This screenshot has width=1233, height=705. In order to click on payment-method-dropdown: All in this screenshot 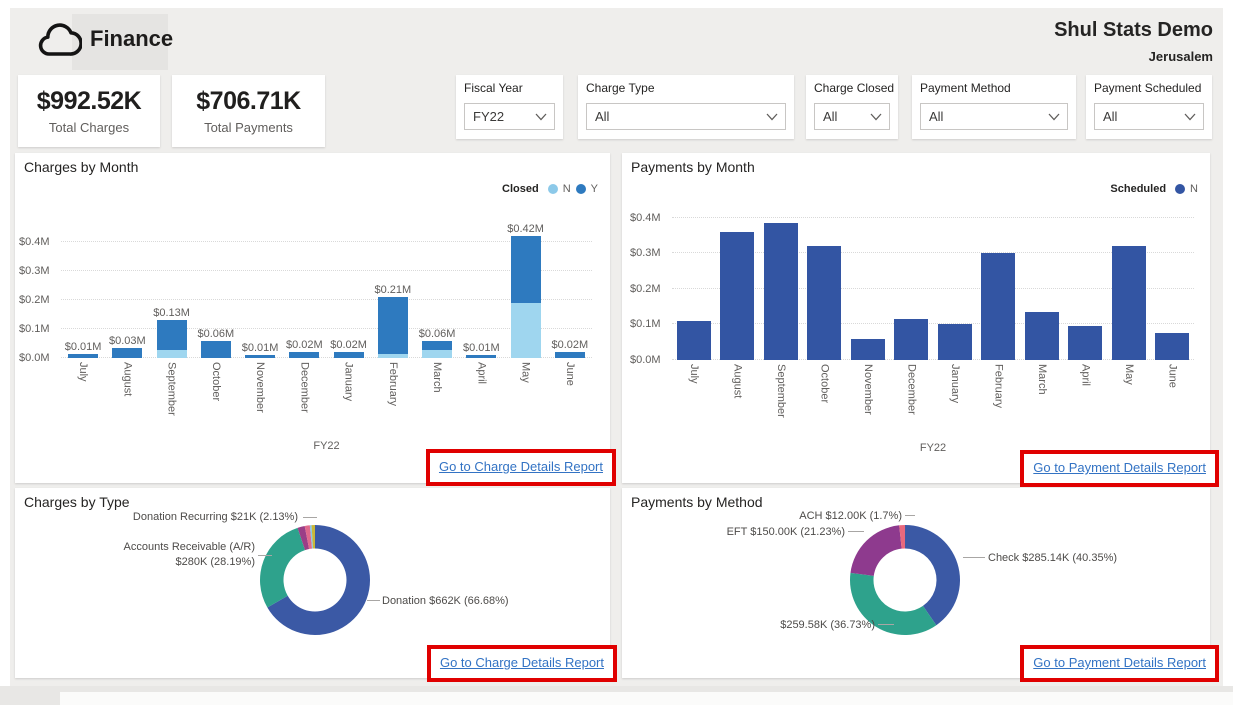, I will do `click(994, 116)`.